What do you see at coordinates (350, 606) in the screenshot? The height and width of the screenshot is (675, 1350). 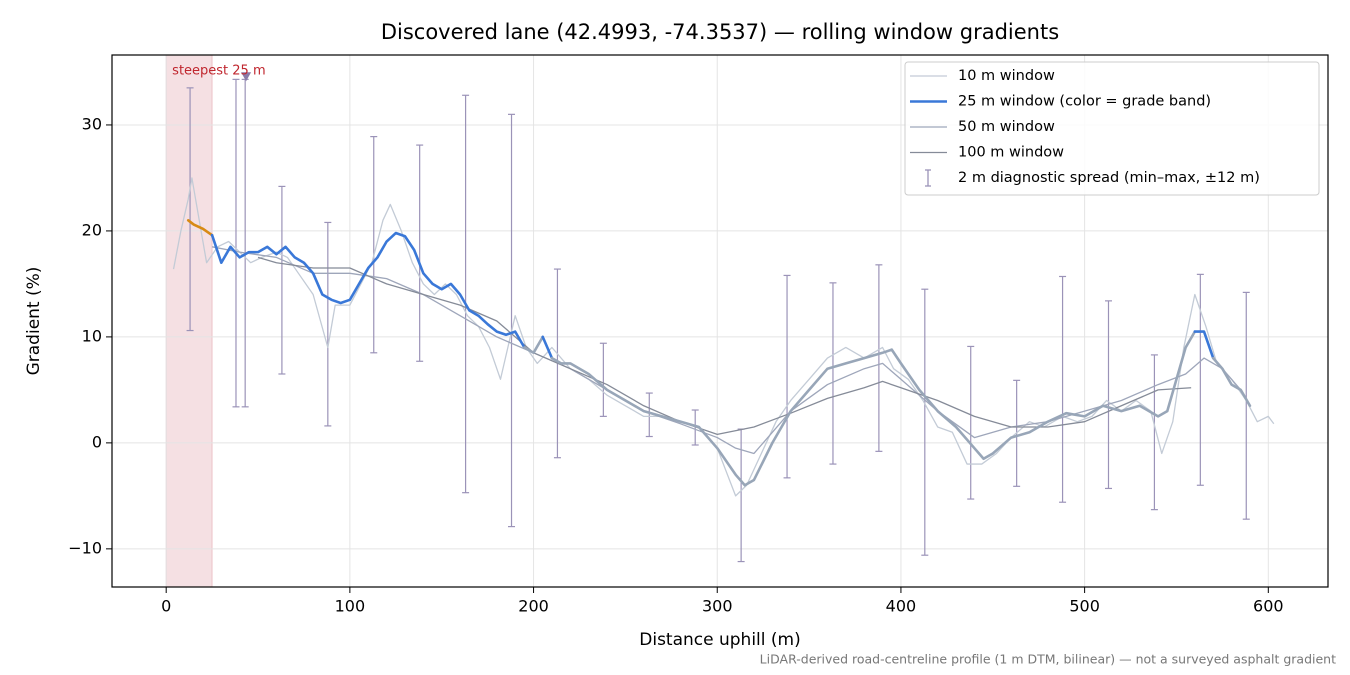 I see `x-tick-label: 100` at bounding box center [350, 606].